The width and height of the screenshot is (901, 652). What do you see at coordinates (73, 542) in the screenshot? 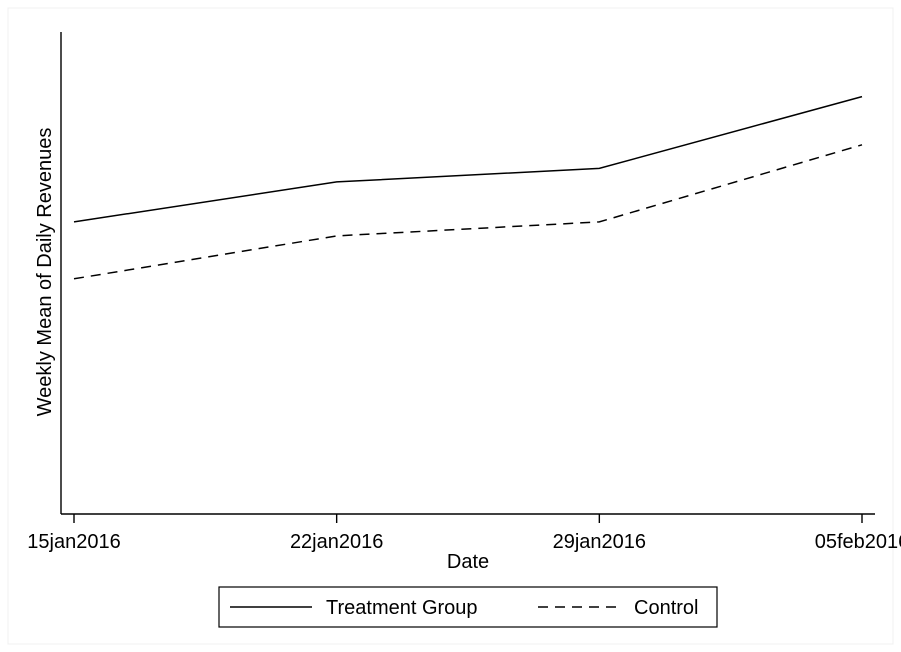
I see `x-tick-label: 15jan2016` at bounding box center [73, 542].